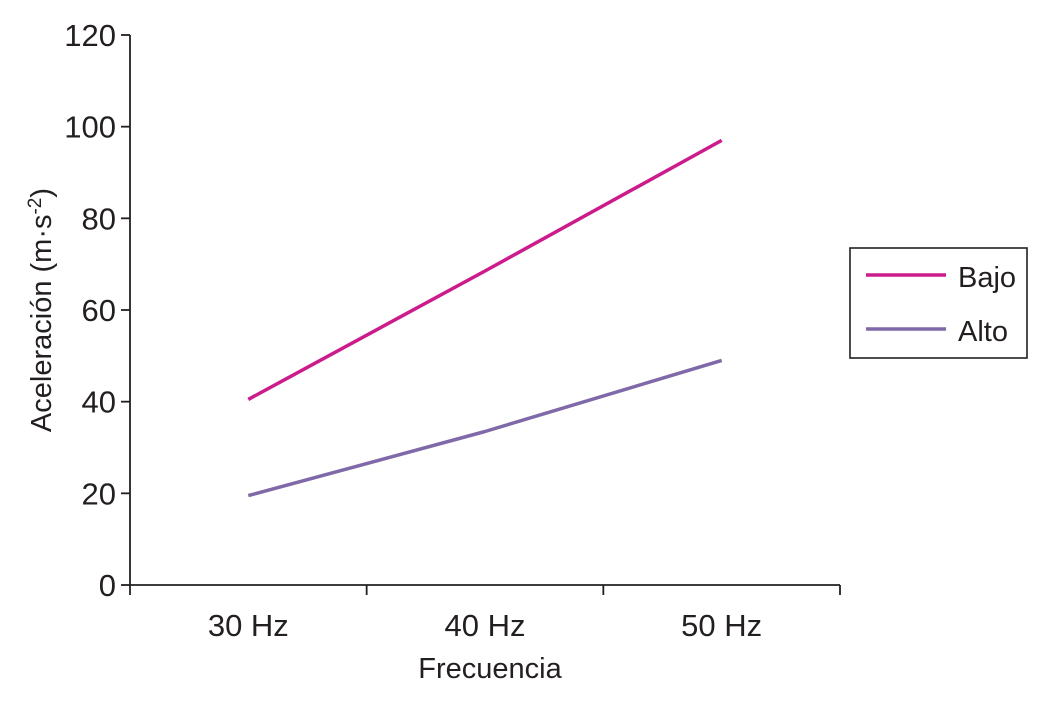 Image resolution: width=1062 pixels, height=704 pixels. I want to click on y-tick-label: 60, so click(99, 310).